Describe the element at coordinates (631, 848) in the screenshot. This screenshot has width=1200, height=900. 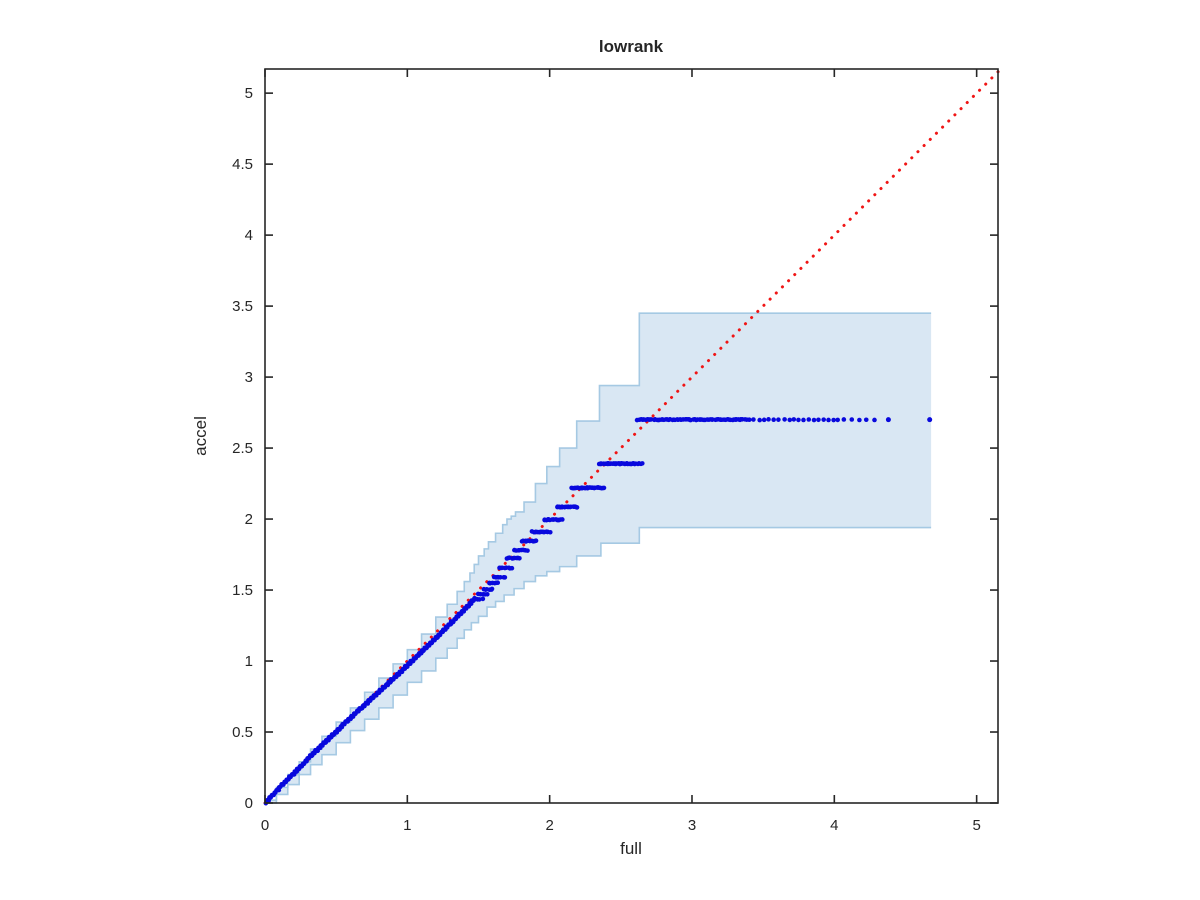
I see `x-axis-label: full` at that location.